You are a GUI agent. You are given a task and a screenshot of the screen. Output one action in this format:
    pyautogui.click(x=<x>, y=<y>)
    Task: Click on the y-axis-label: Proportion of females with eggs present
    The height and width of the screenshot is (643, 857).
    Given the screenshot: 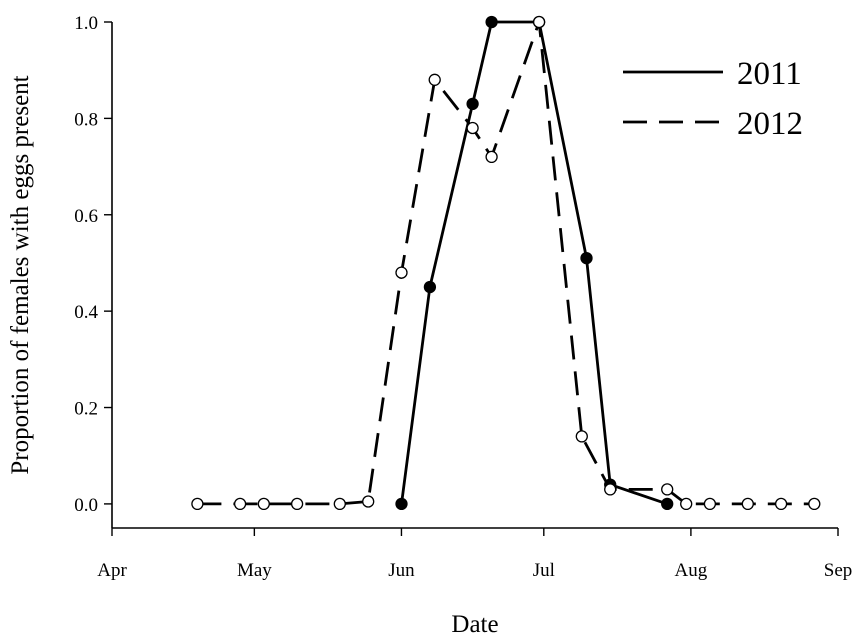 What is the action you would take?
    pyautogui.click(x=20, y=274)
    